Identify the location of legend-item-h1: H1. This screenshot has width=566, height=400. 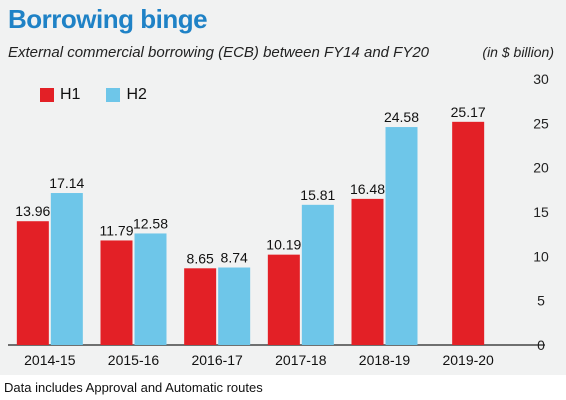
(60, 95).